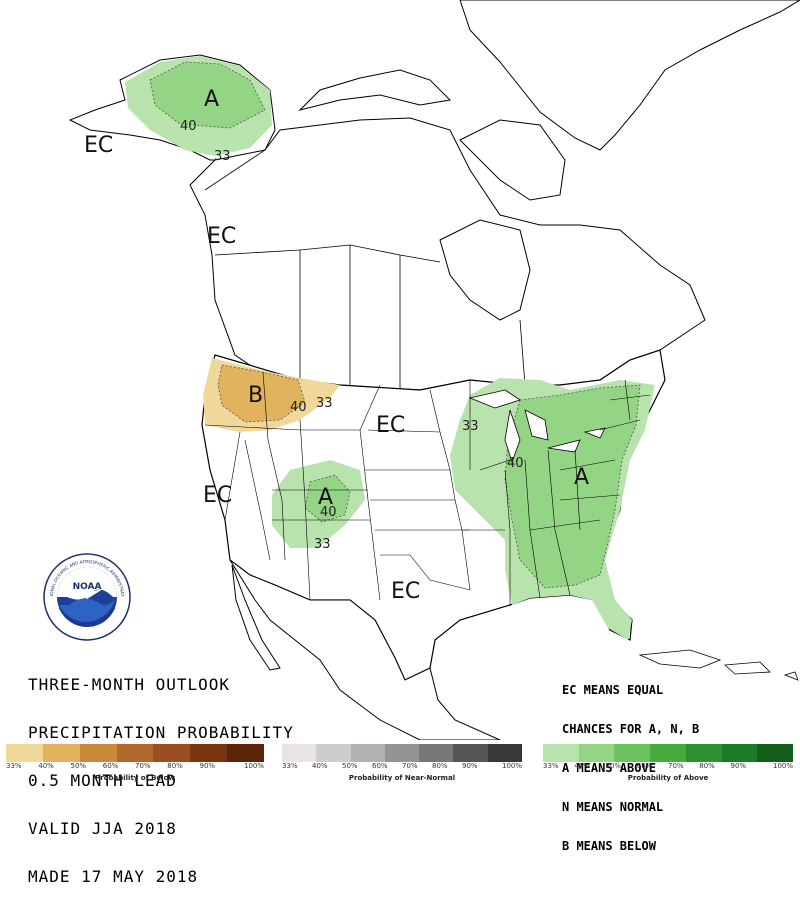 The height and width of the screenshot is (901, 800). What do you see at coordinates (222, 156) in the screenshot?
I see `contour-33-alaska: 33` at bounding box center [222, 156].